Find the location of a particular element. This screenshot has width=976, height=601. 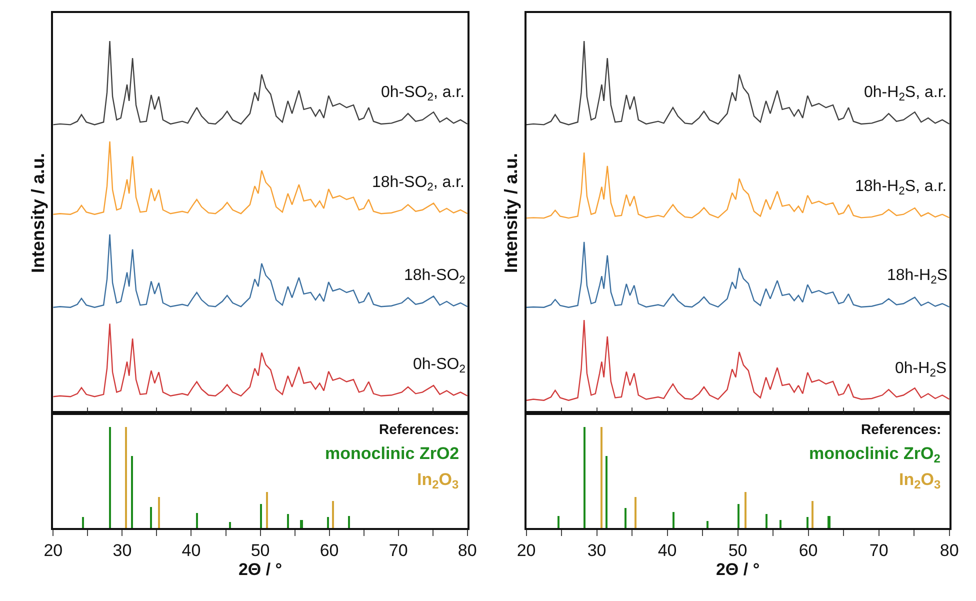

series-label: 0h-H$_{2}$S, a.r. is located at coordinates (905, 94).